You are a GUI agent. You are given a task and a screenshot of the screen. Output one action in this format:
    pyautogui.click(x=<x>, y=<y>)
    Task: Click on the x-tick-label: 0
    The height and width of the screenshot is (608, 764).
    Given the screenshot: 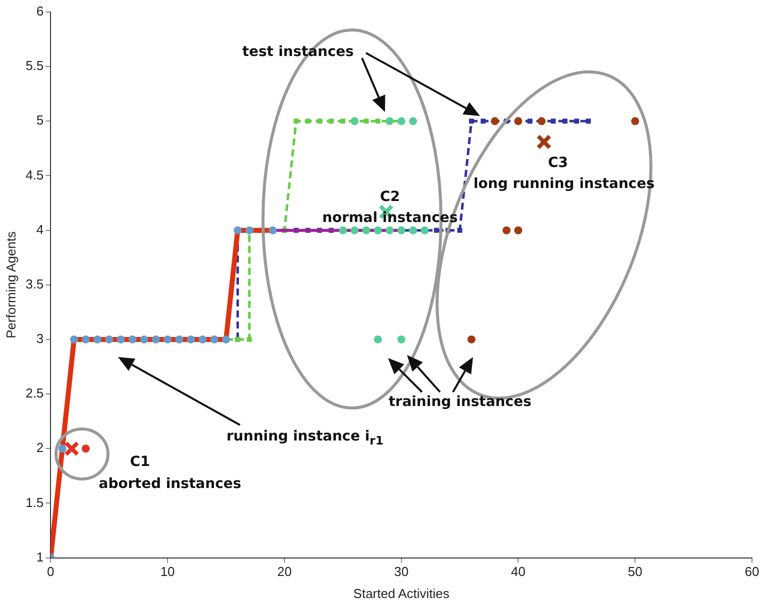 What is the action you would take?
    pyautogui.click(x=50, y=572)
    